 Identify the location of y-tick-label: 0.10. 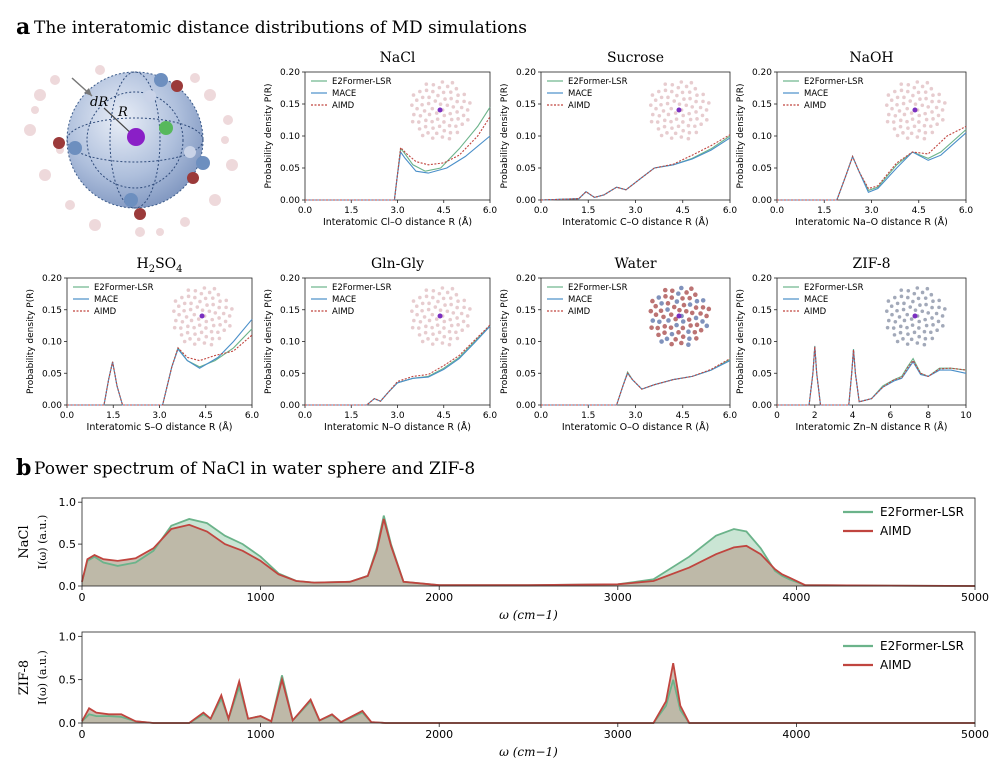
(290, 137).